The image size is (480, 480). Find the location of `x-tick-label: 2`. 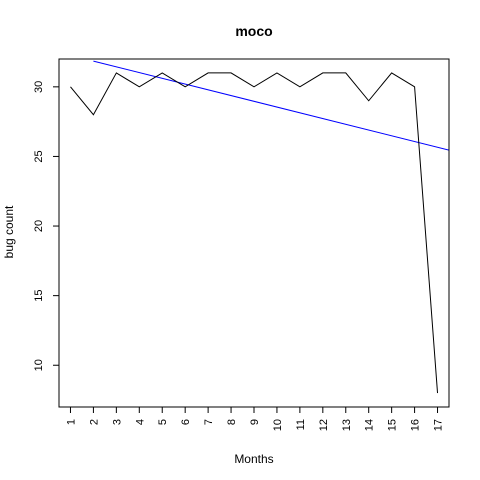

x-tick-label: 2 is located at coordinates (94, 422).